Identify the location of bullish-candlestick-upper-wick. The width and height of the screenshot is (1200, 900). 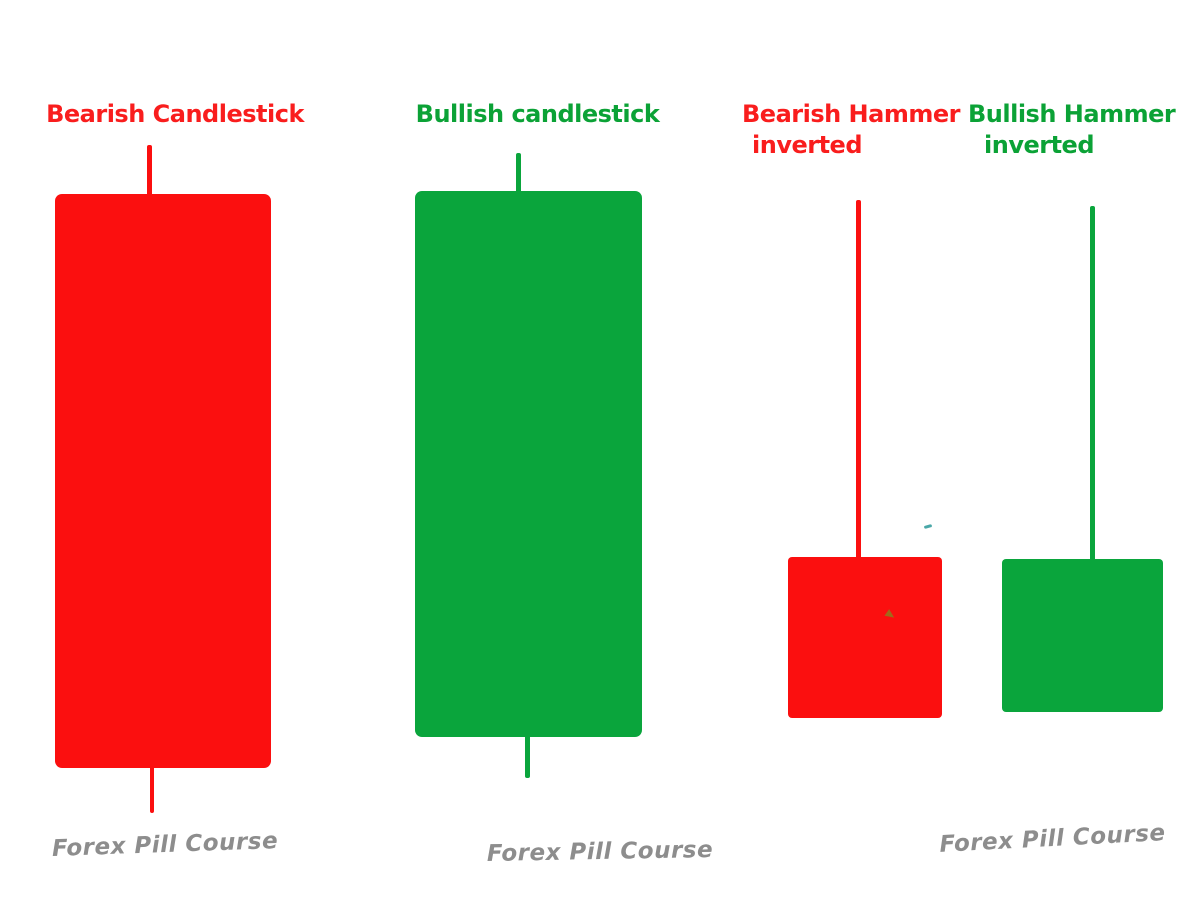
(518, 173).